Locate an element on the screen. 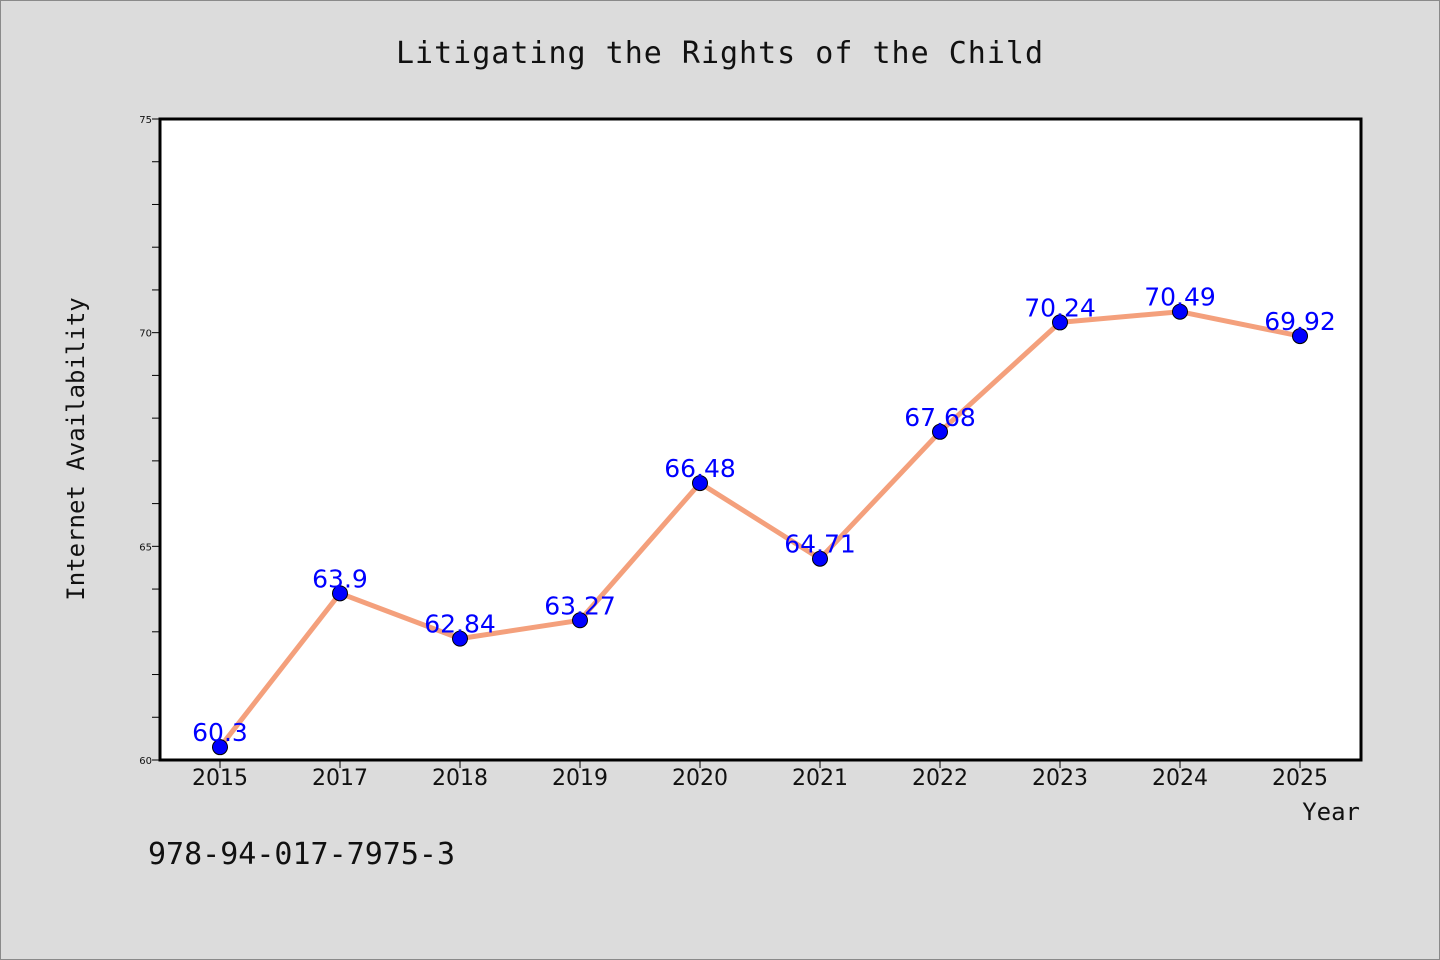  x-tick-label: 2018 is located at coordinates (460, 778).